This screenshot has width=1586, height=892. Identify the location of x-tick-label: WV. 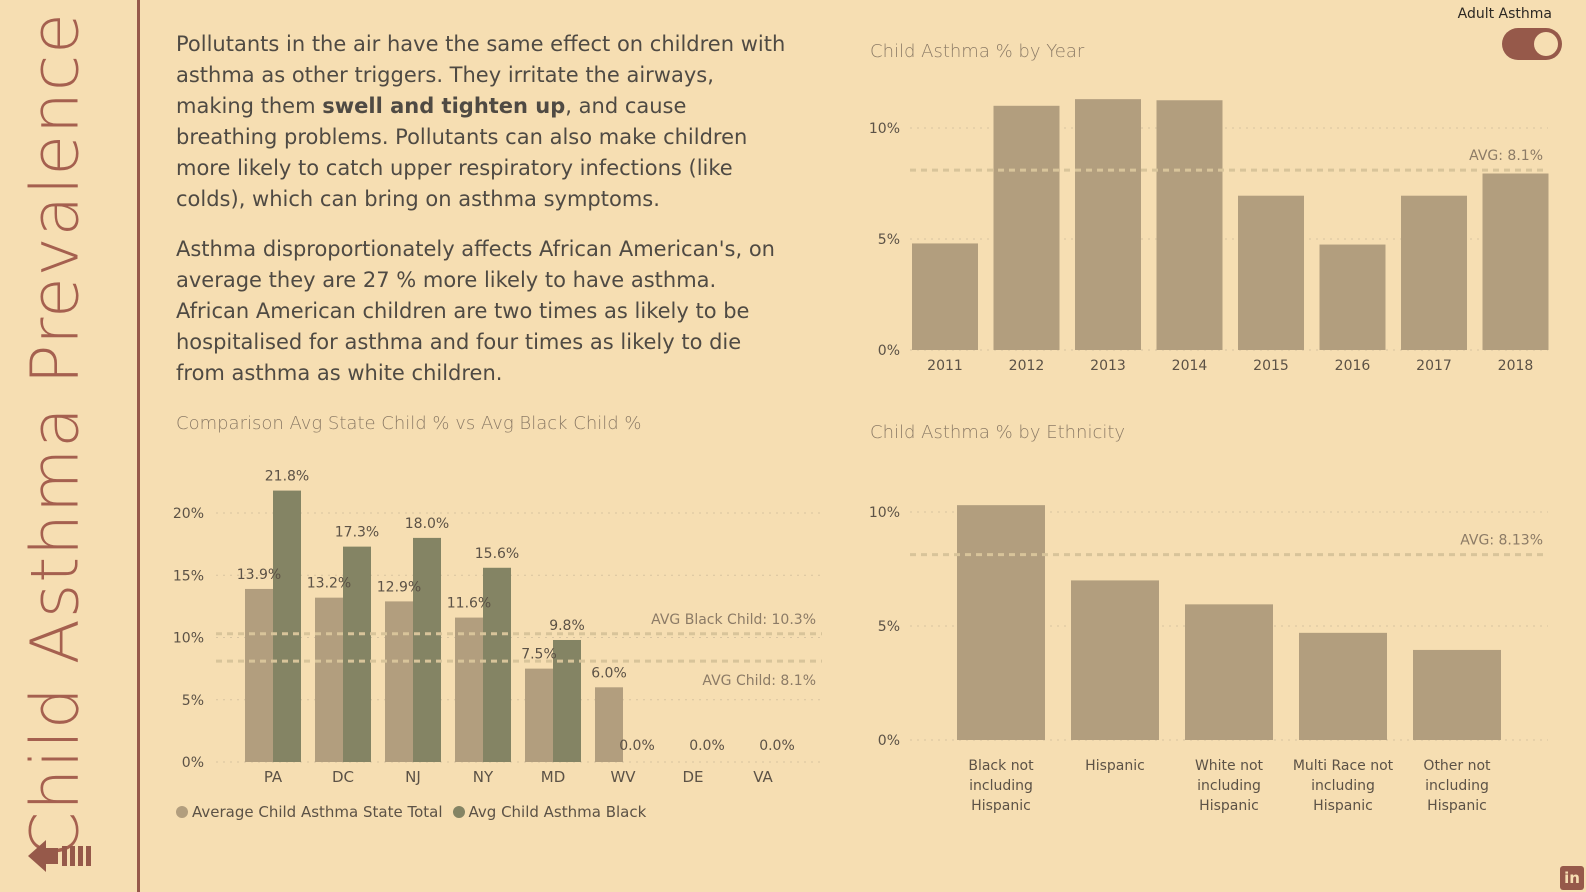
(623, 777).